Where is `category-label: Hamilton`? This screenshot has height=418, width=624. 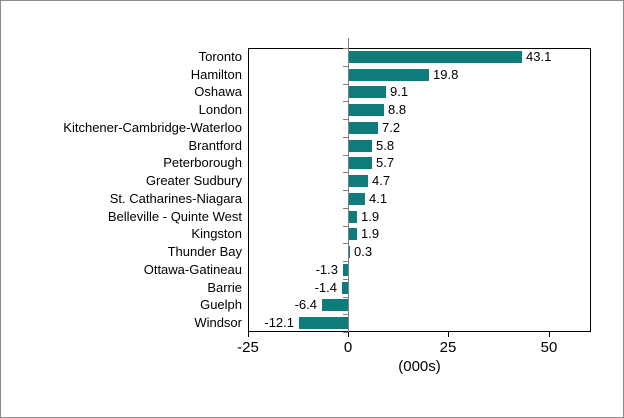
category-label: Hamilton is located at coordinates (216, 74).